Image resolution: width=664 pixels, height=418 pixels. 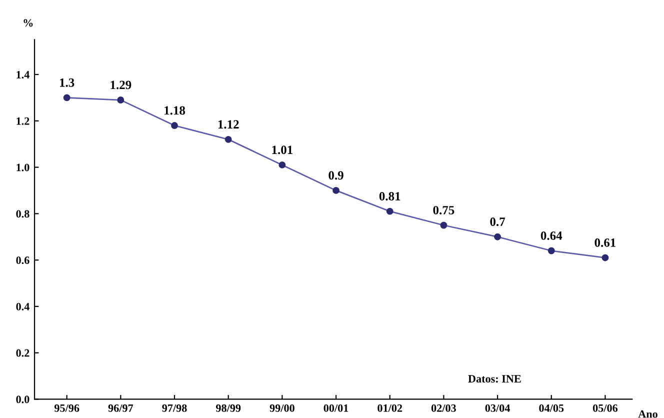 What do you see at coordinates (228, 408) in the screenshot?
I see `x-tick-label: 98/99` at bounding box center [228, 408].